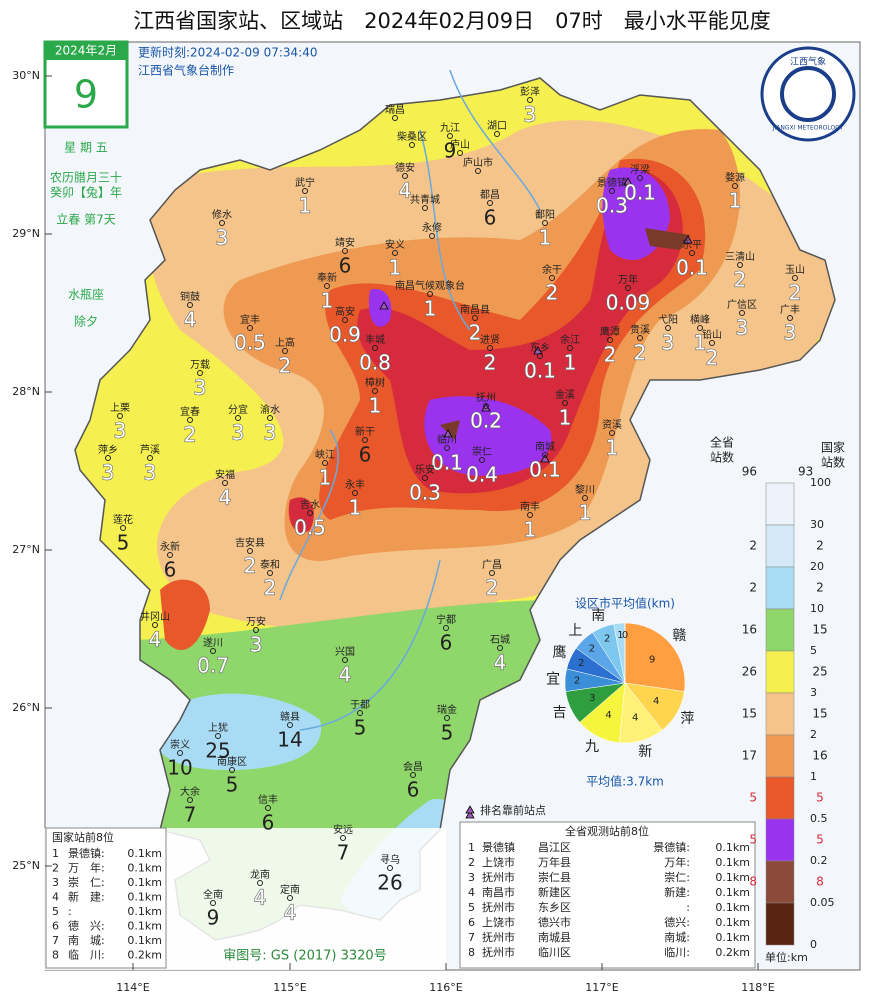  I want to click on station-value: 5, so click(232, 785).